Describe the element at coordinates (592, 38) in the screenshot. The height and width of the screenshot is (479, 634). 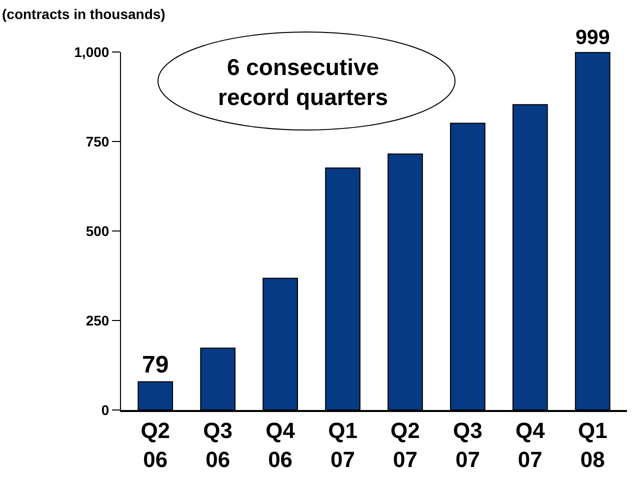
I see `data-label: 999` at that location.